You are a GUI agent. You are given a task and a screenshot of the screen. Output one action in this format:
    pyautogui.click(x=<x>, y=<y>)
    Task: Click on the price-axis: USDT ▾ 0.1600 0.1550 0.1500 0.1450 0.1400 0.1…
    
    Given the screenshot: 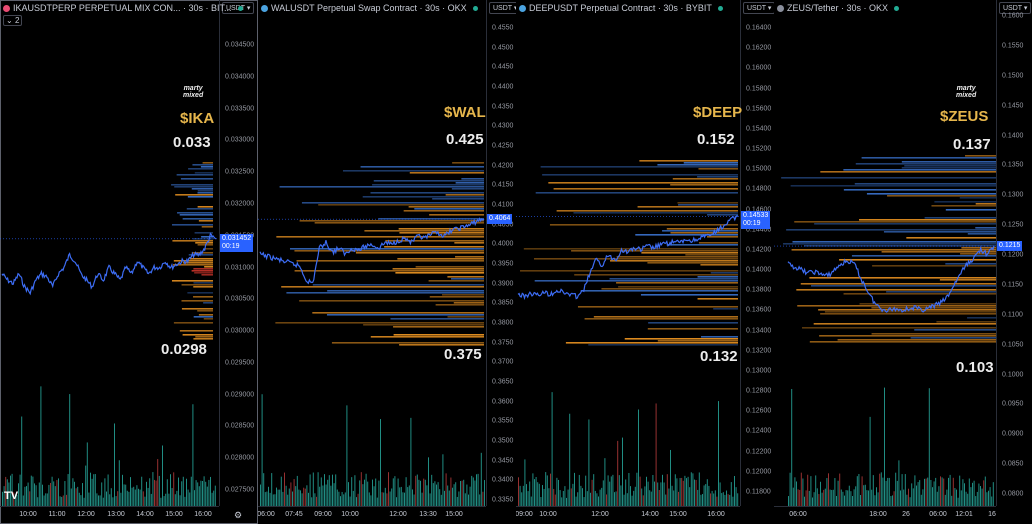 What is the action you would take?
    pyautogui.click(x=1014, y=253)
    